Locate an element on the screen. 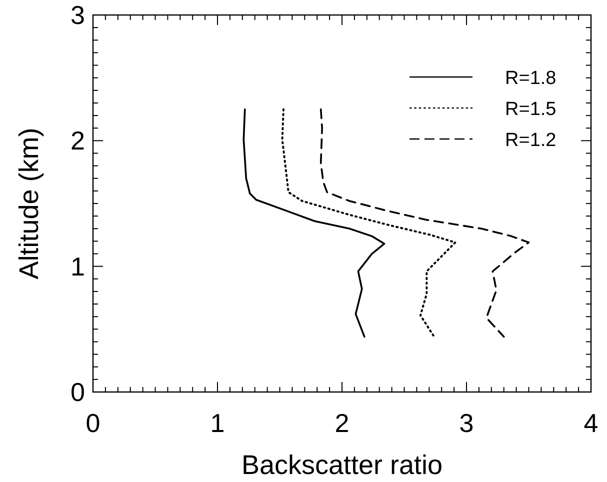 The width and height of the screenshot is (607, 482). x-axis-title: Backscatter ratio is located at coordinates (342, 465).